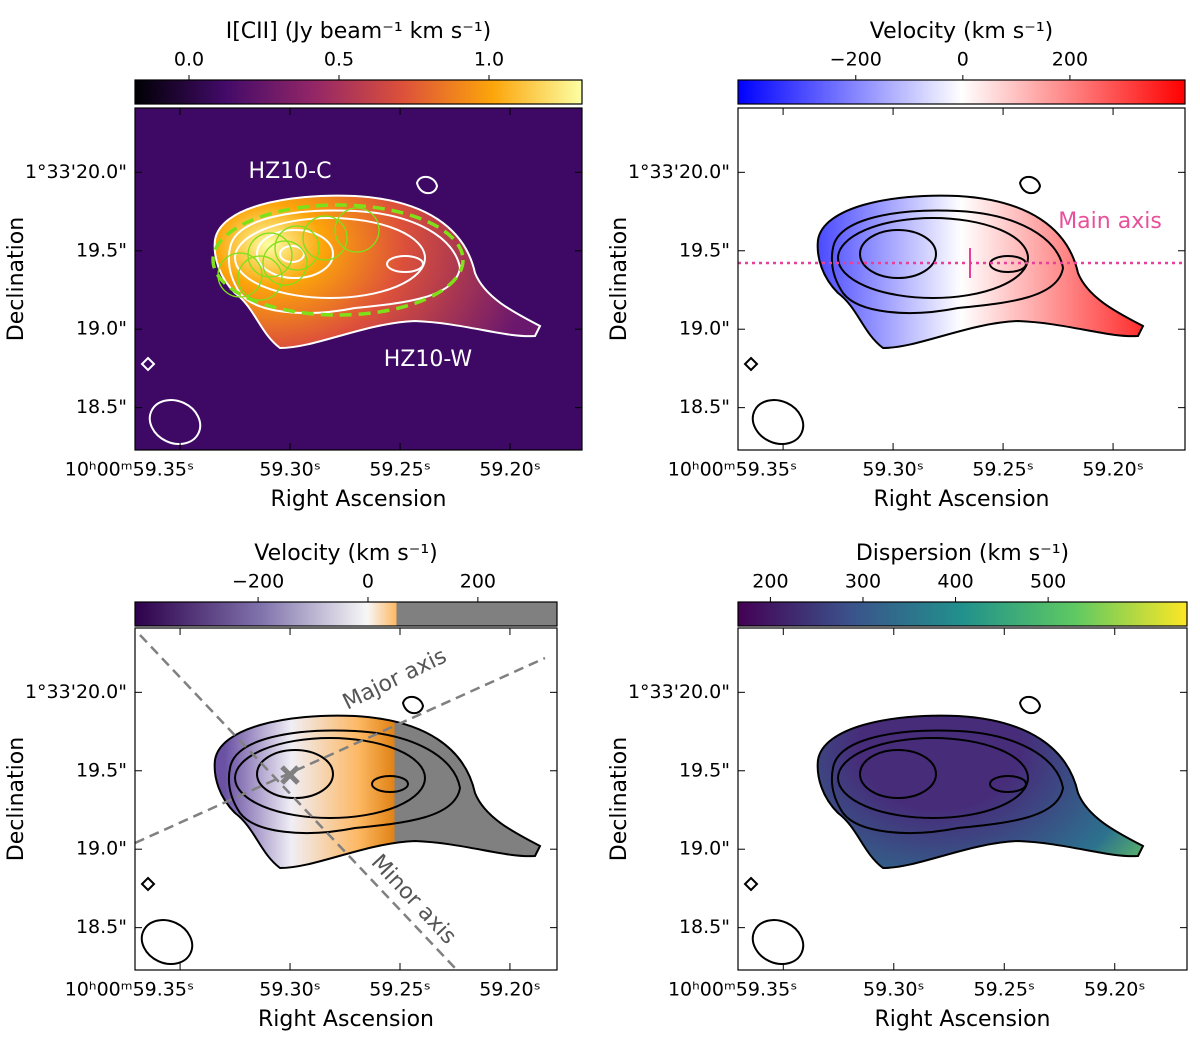 This screenshot has width=1200, height=1038. Describe the element at coordinates (340, 801) in the screenshot. I see `map-panel: Major axis Minor axis` at that location.